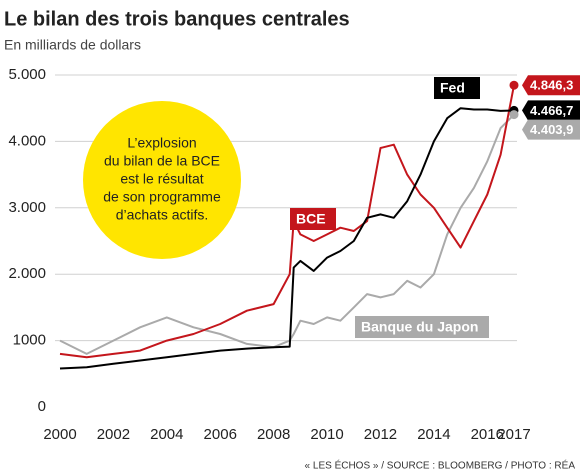 The image size is (580, 476). Describe the element at coordinates (42, 406) in the screenshot. I see `y-tick-label: 0` at that location.